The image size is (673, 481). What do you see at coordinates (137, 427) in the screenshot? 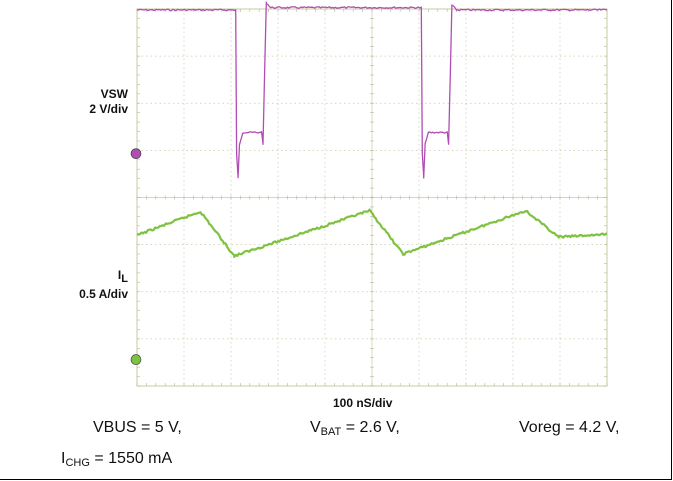
I see `caption-vbus: VBUS = 5 V,` at bounding box center [137, 427].